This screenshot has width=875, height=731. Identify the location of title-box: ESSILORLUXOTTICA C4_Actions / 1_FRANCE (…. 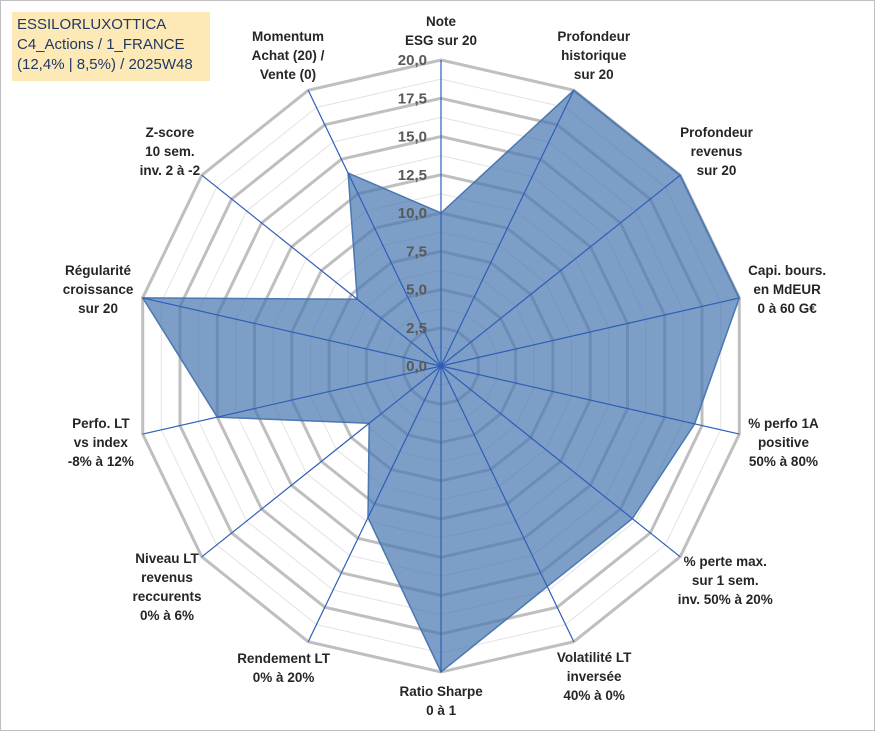
(111, 46).